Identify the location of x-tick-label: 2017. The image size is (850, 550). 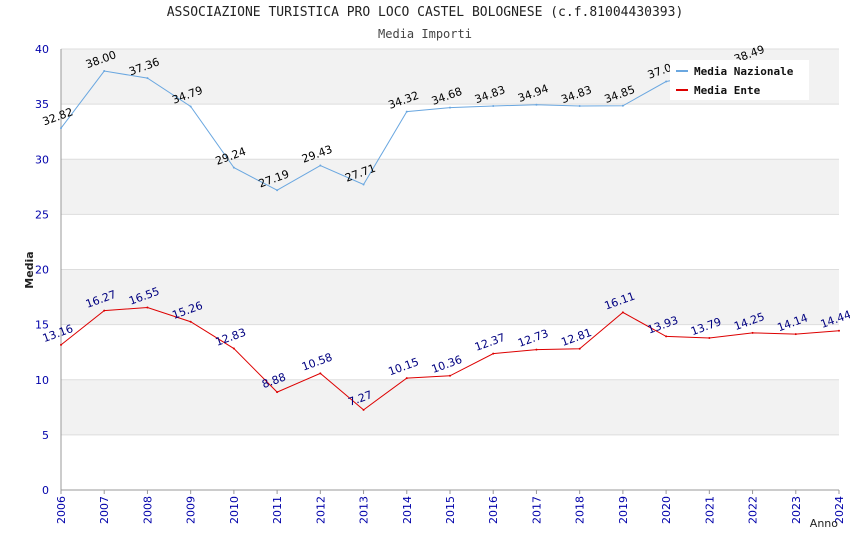
(536, 510).